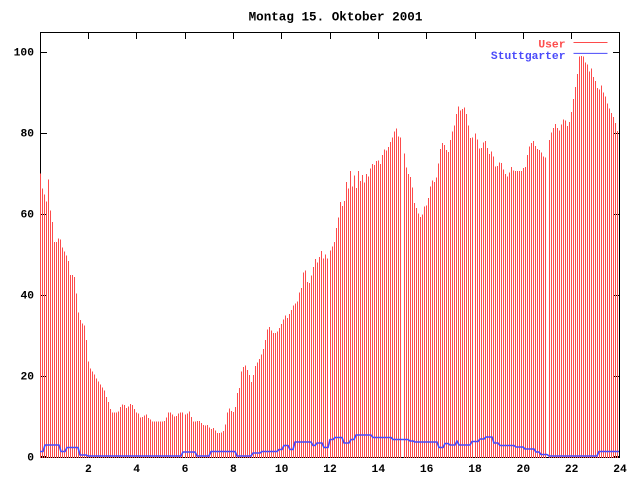 The height and width of the screenshot is (480, 640). I want to click on svg-text: 22, so click(572, 470).